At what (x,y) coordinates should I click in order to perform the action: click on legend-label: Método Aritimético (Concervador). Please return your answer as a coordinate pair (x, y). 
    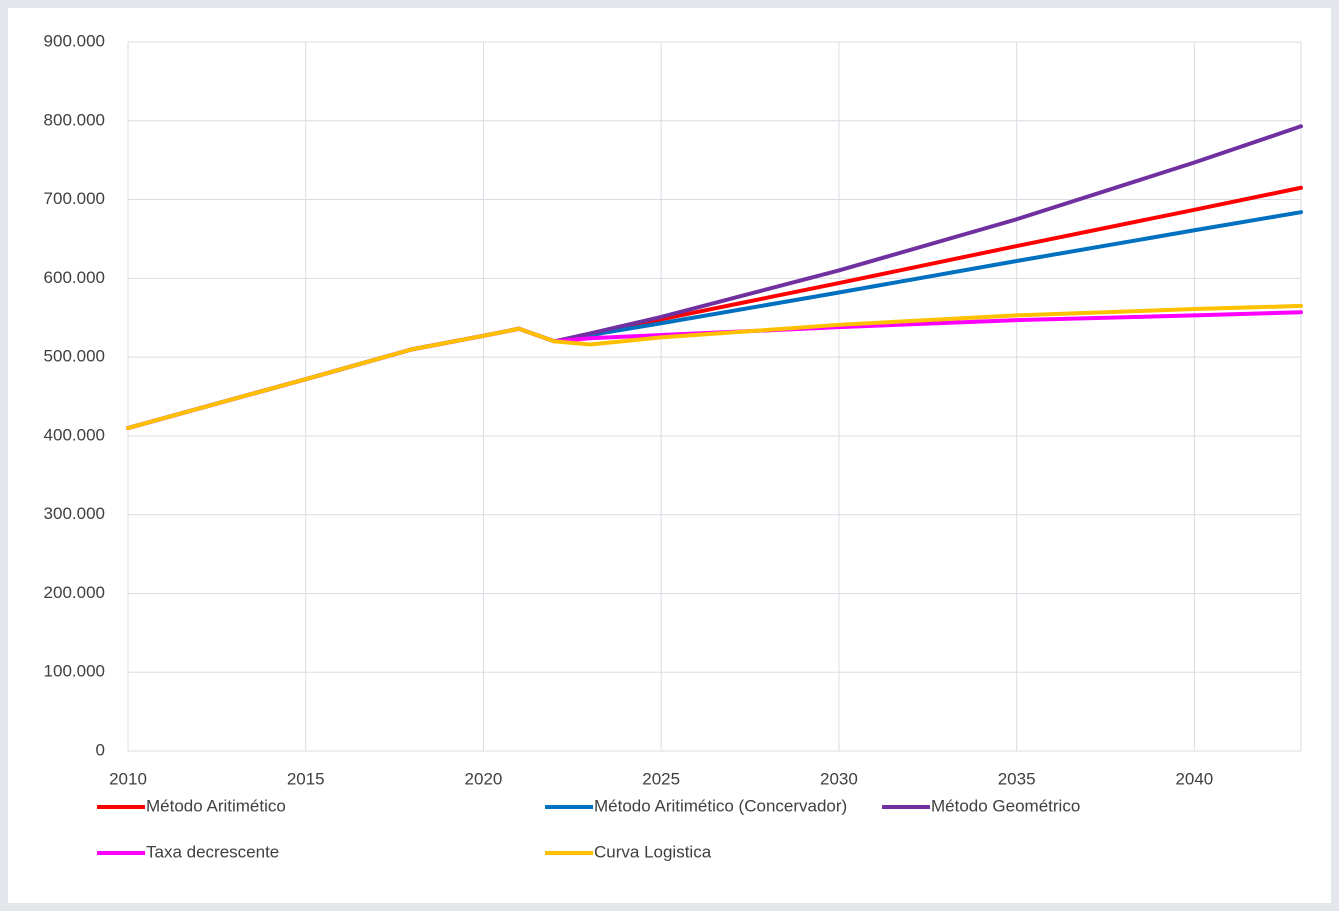
    Looking at the image, I should click on (720, 805).